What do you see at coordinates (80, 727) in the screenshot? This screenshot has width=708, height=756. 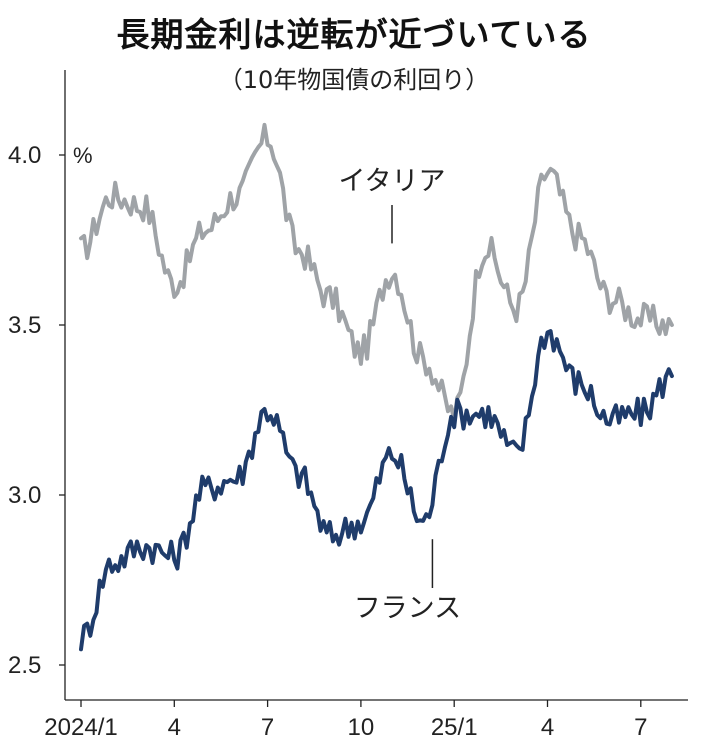 I see `x-tick-label: 2024/1` at bounding box center [80, 727].